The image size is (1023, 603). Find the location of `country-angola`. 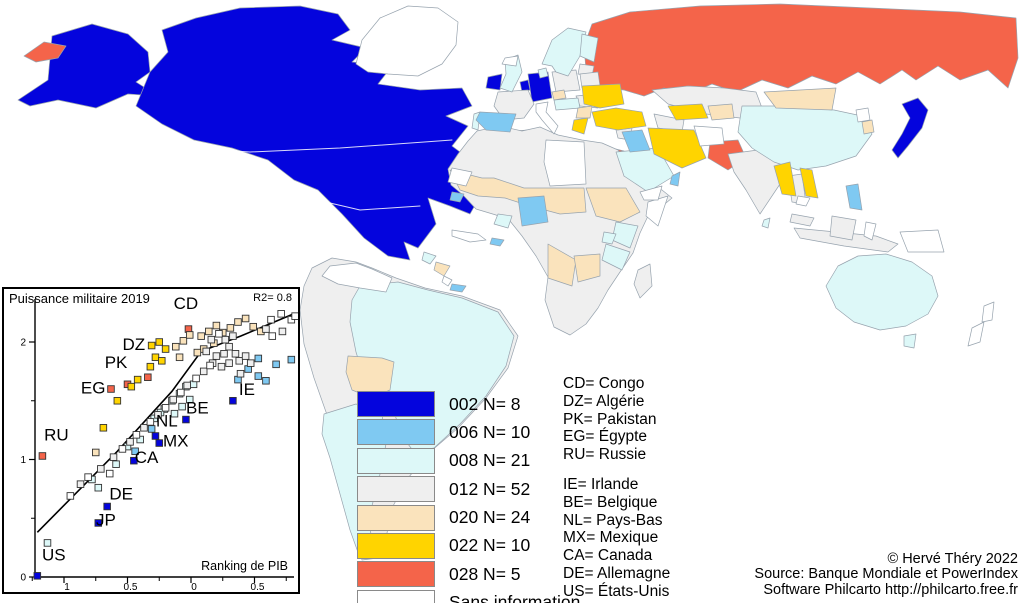

country-angola is located at coordinates (562, 265).